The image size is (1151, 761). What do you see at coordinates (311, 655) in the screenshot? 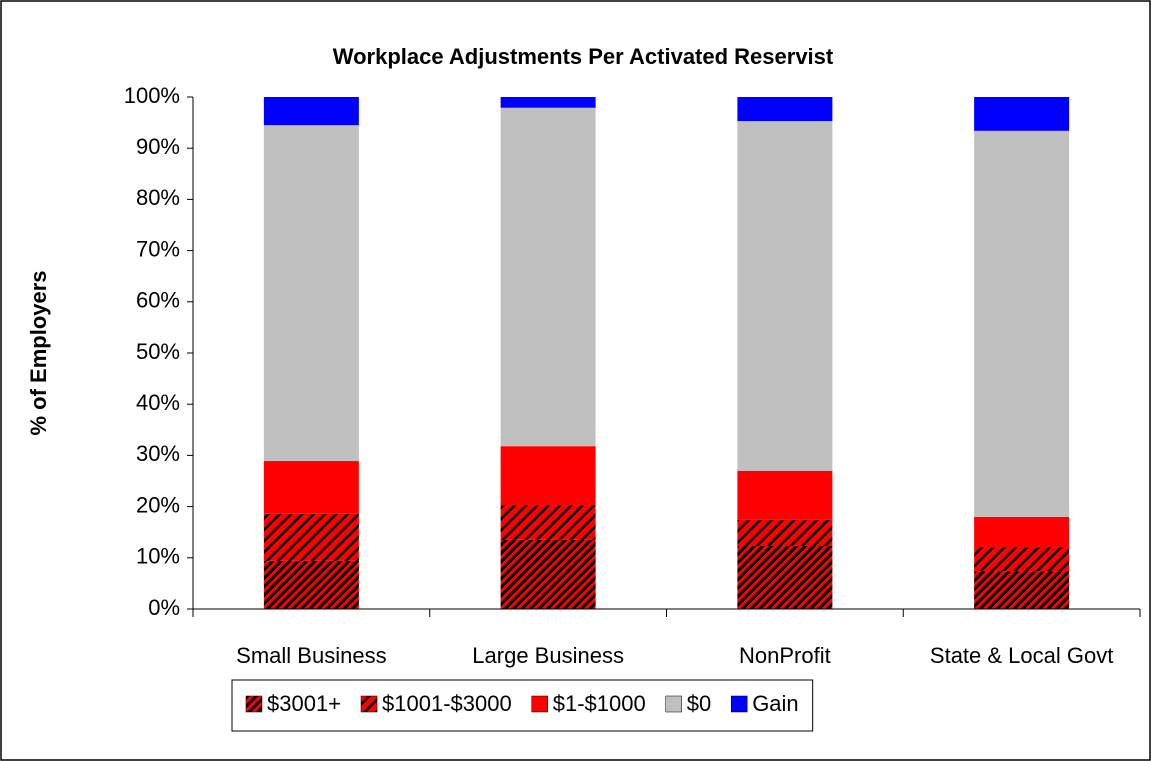
I see `x-tick-label: Small Business` at bounding box center [311, 655].